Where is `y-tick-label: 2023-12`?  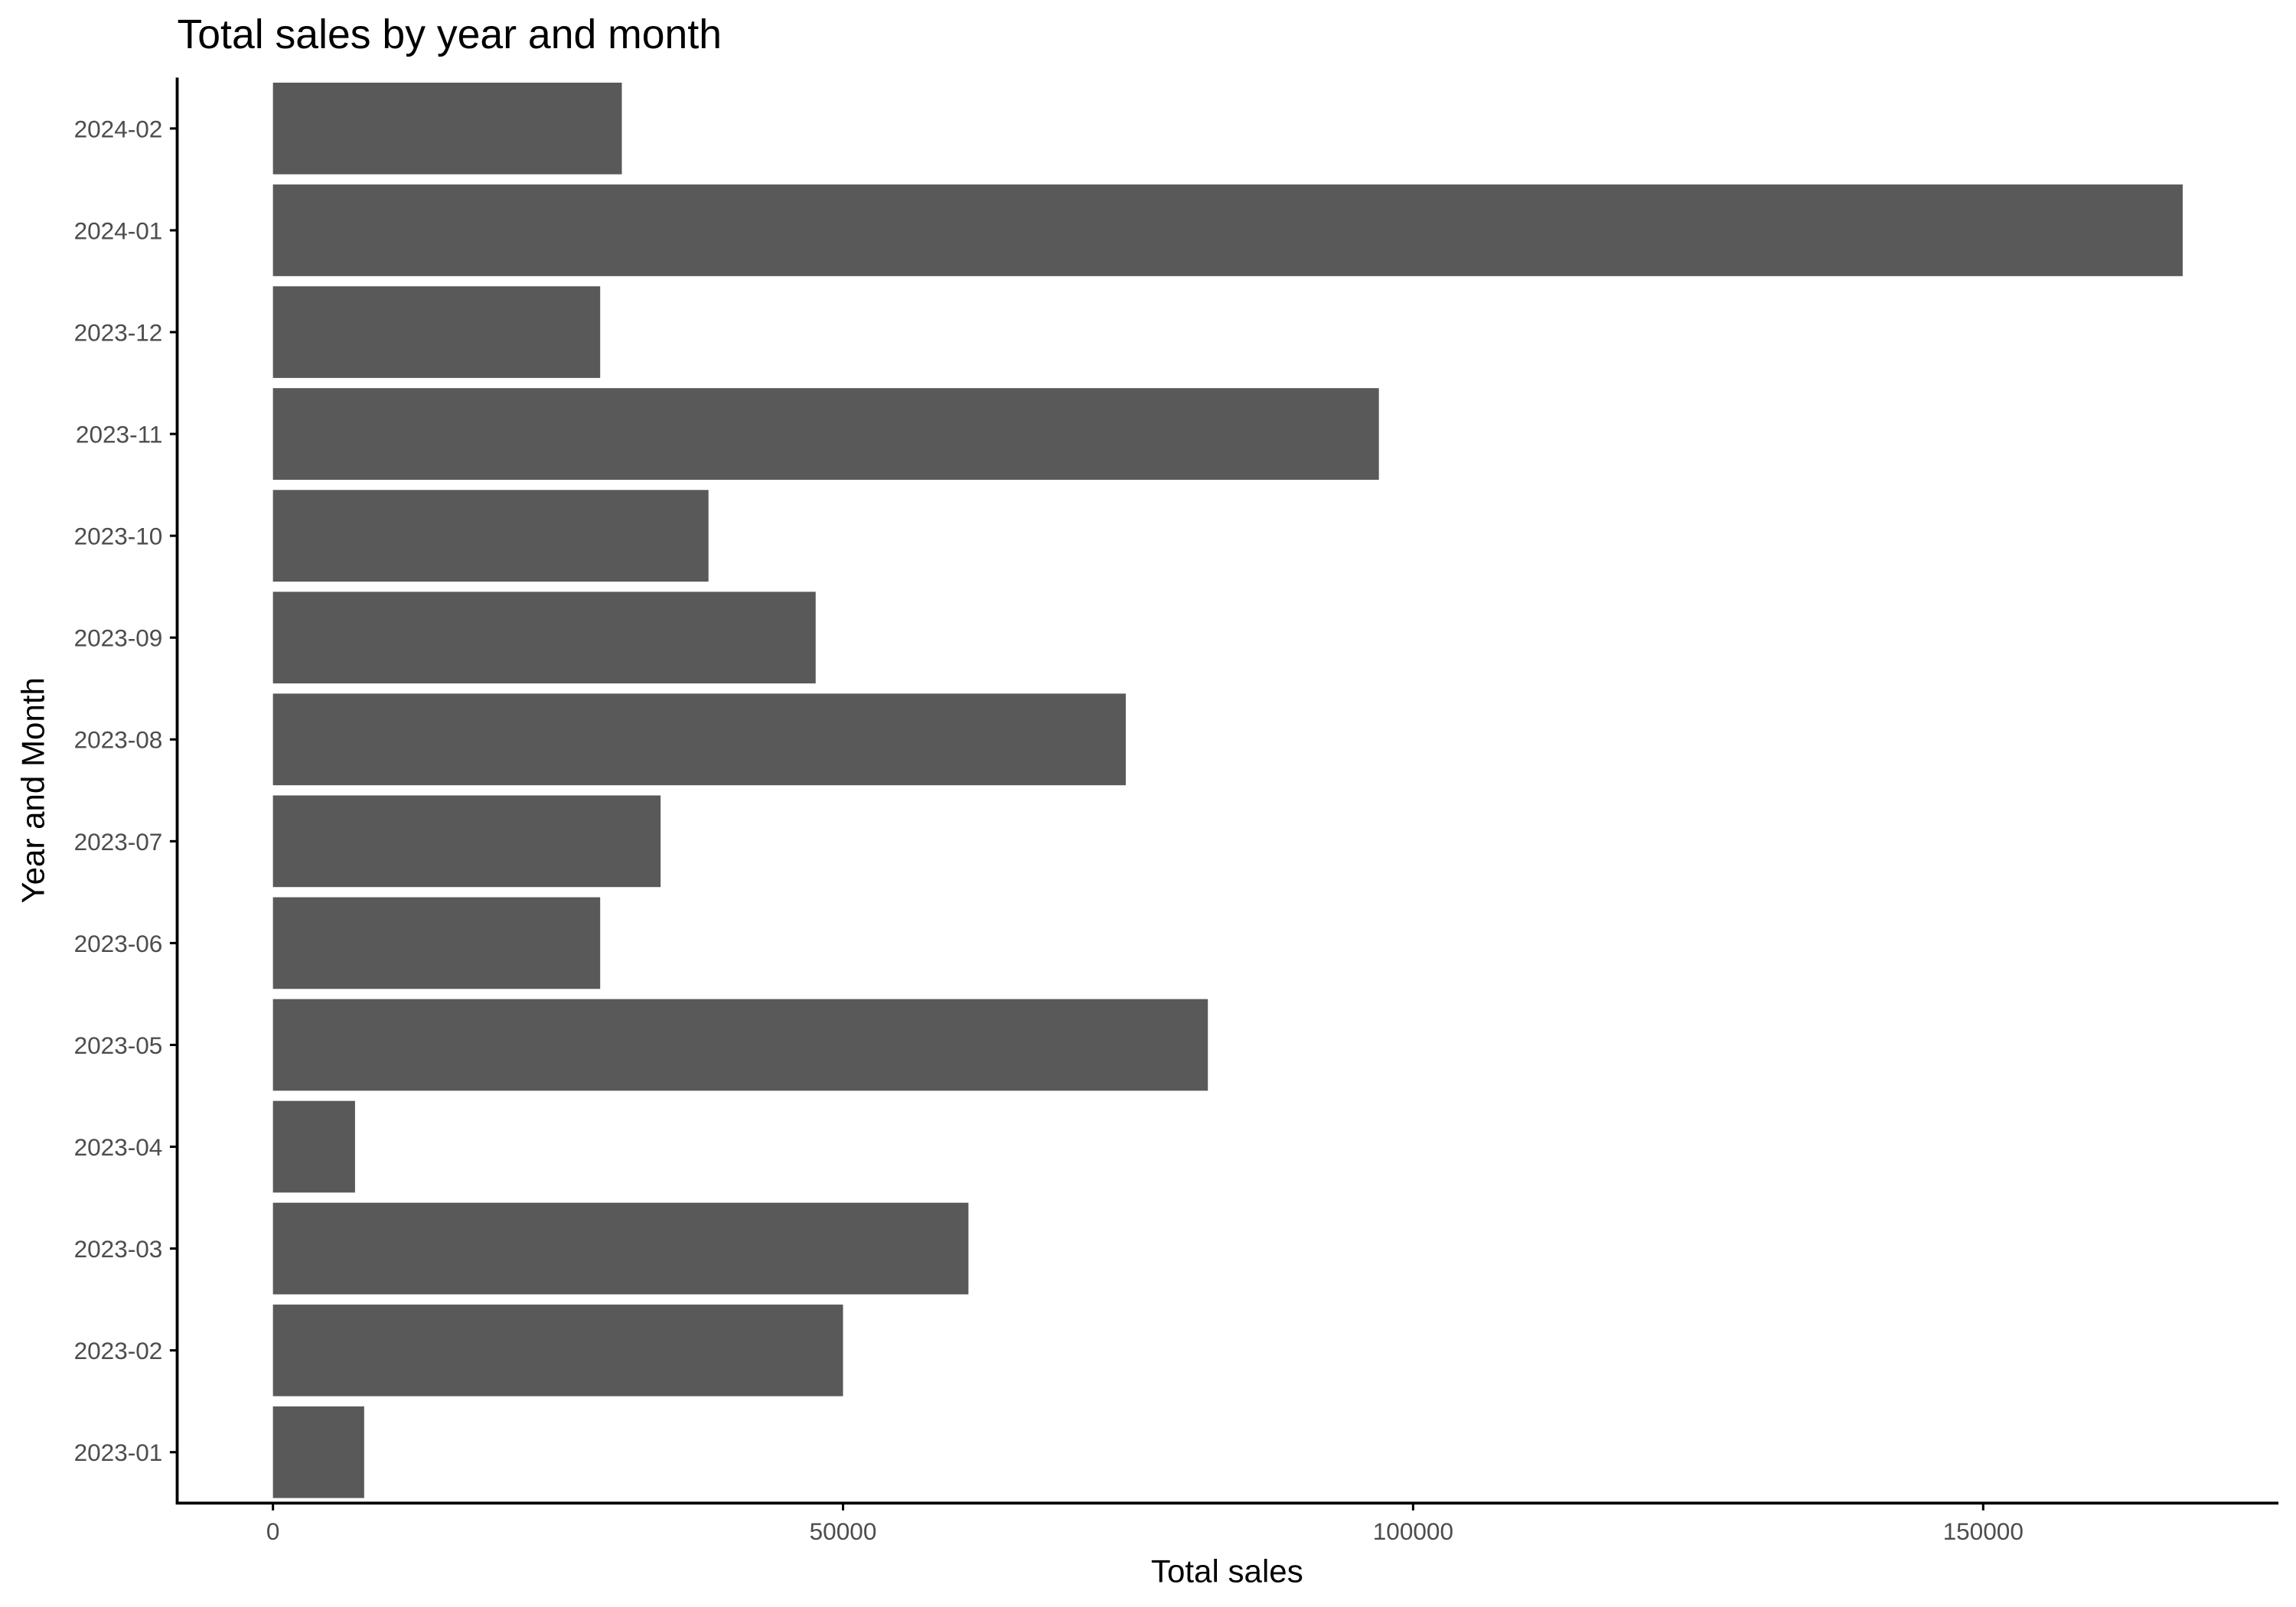
y-tick-label: 2023-12 is located at coordinates (118, 333).